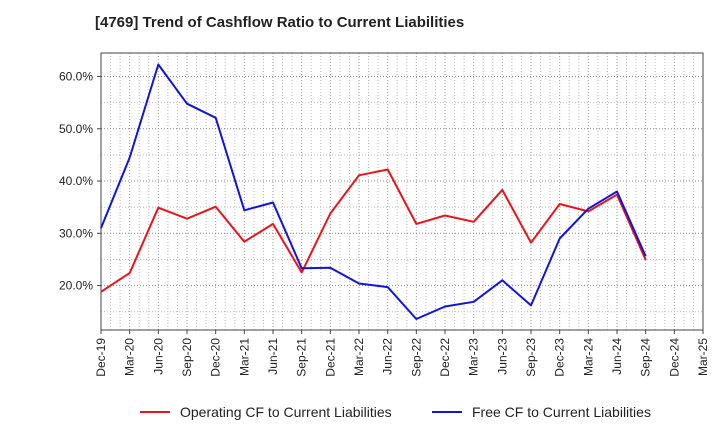  I want to click on legend-swatch-operating-cf, so click(155, 412).